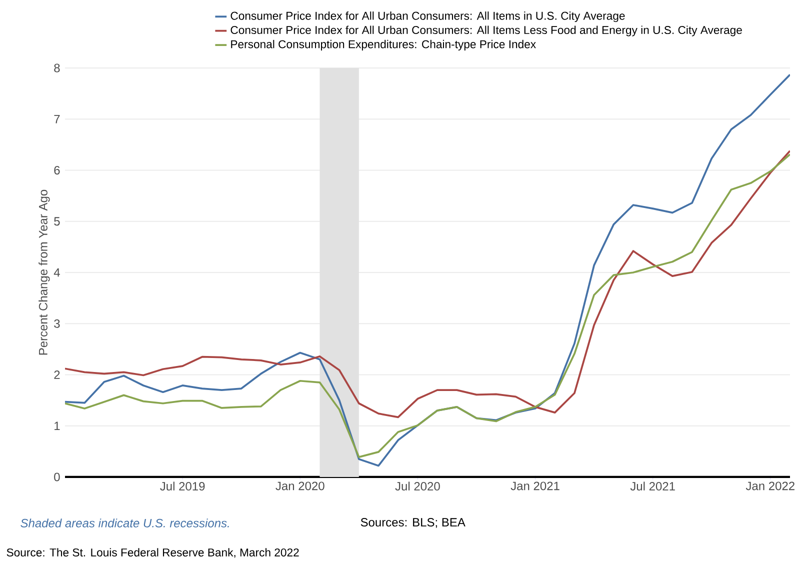  I want to click on x-tick-label: Jan 2022, so click(770, 486).